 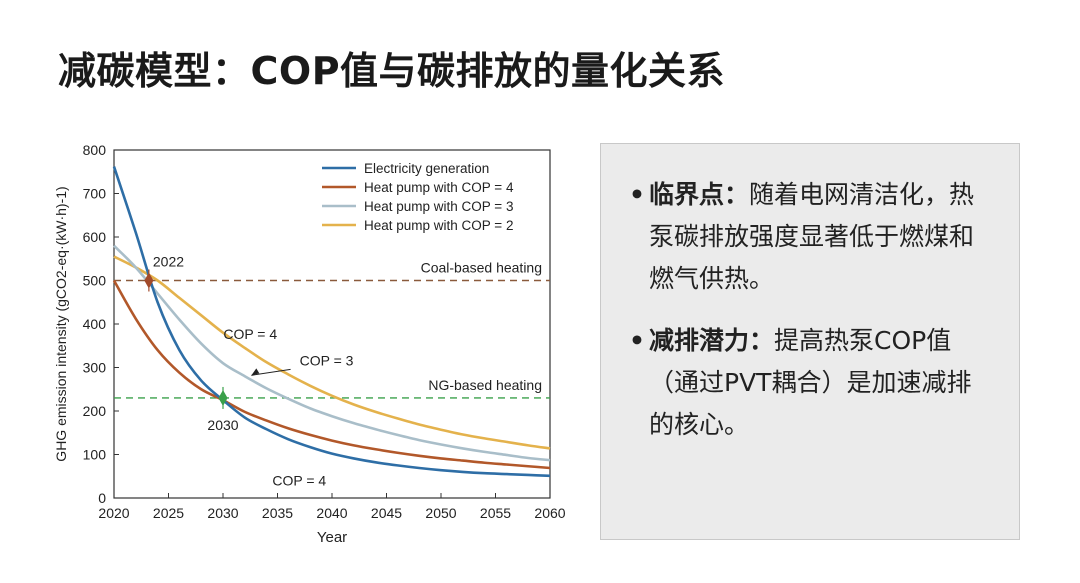 What do you see at coordinates (113, 513) in the screenshot?
I see `x-tick-label: 2020` at bounding box center [113, 513].